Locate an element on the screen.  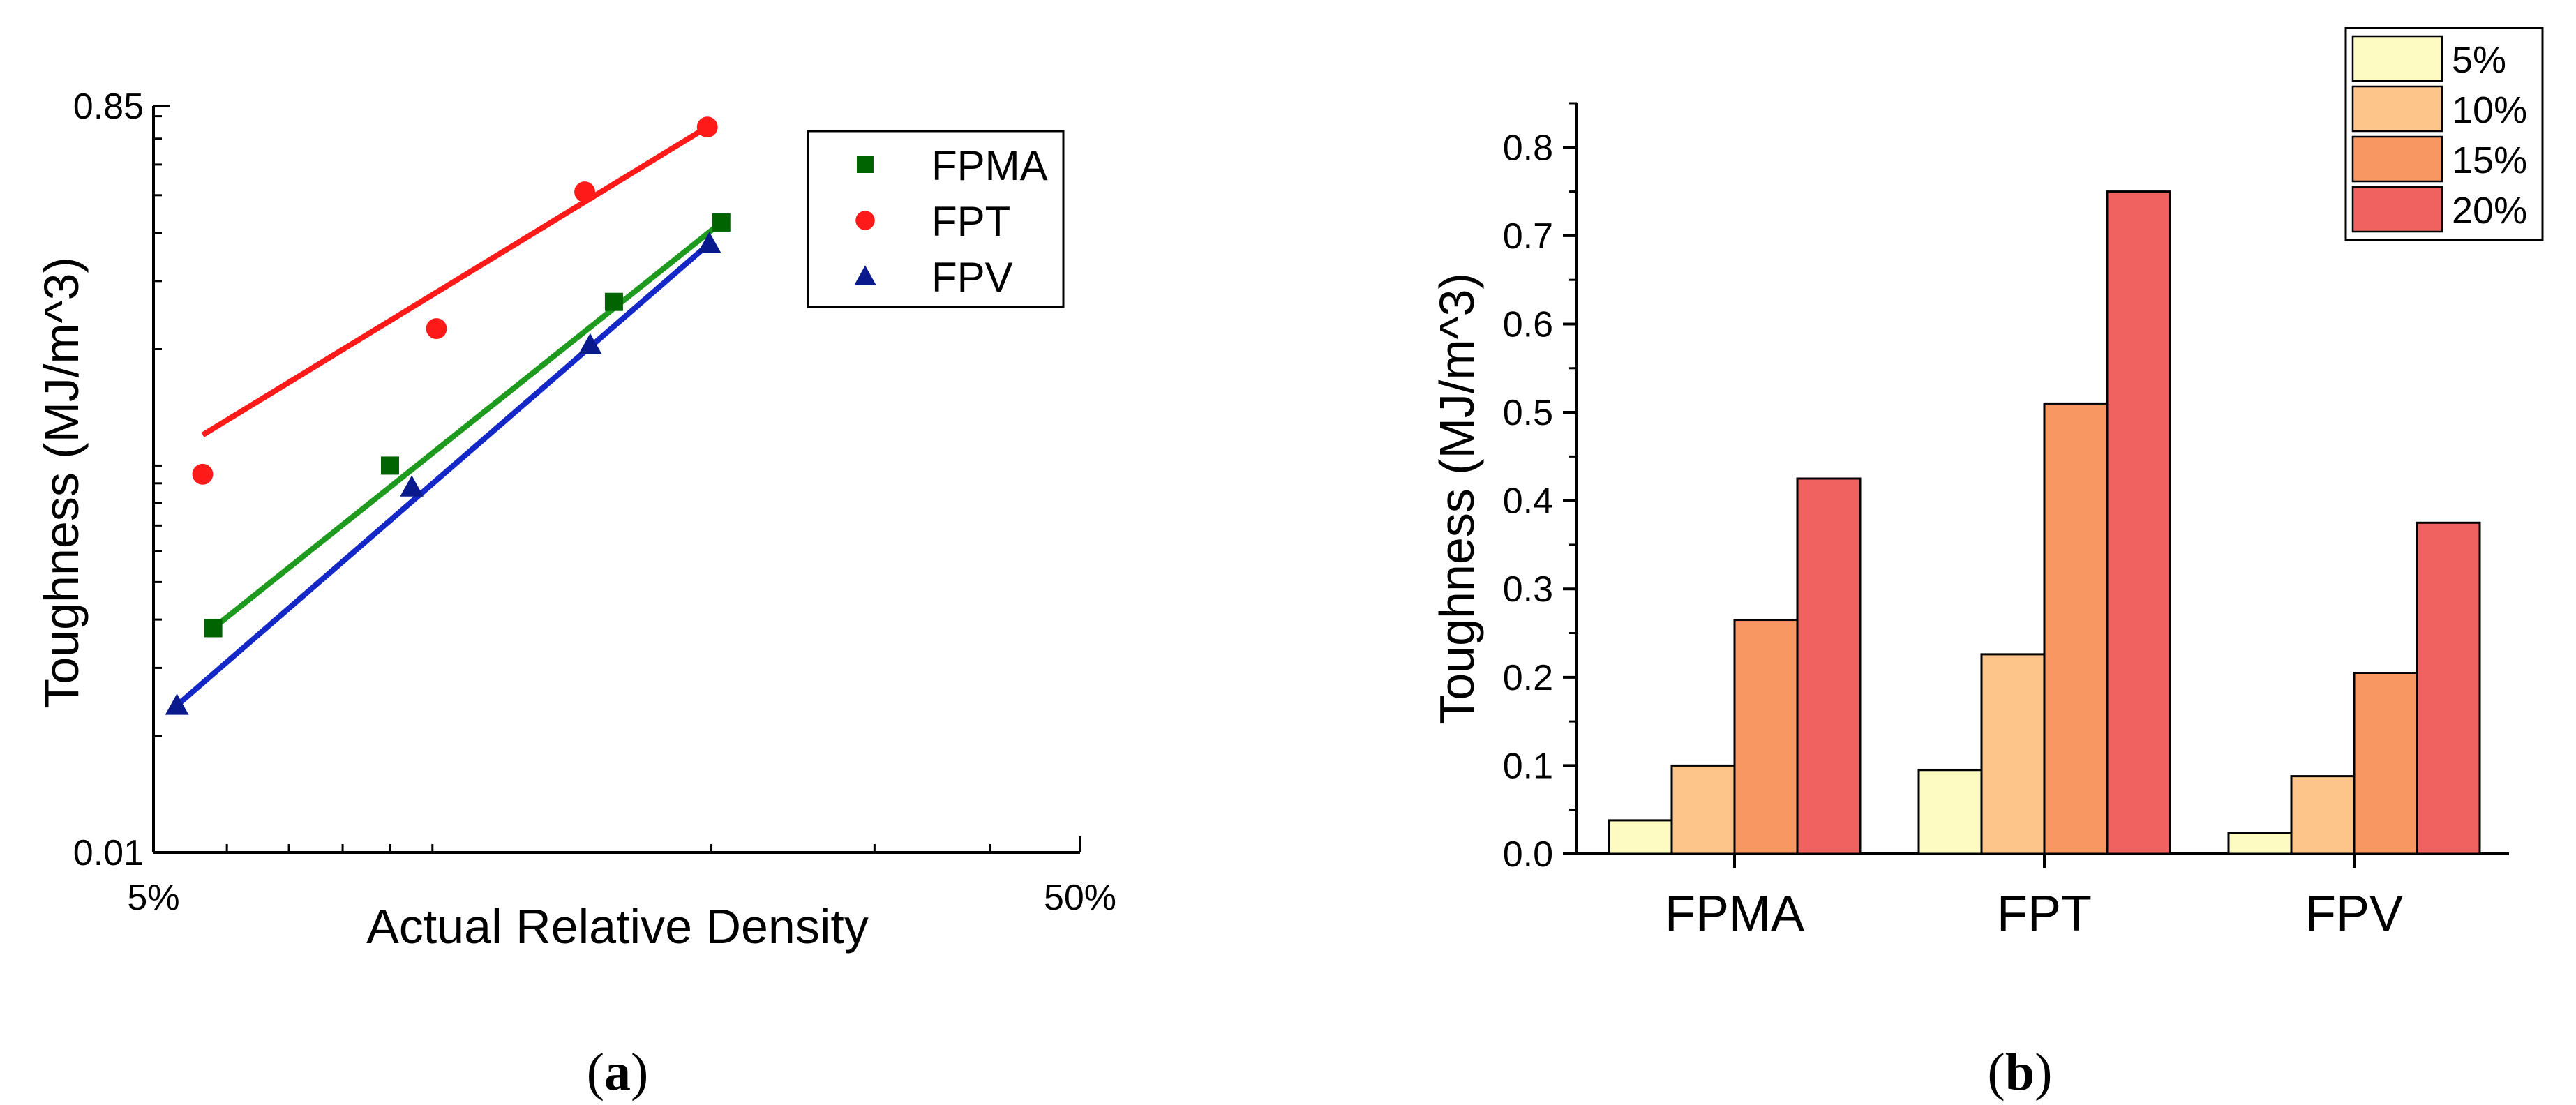
chart-b-y-tick-label: 0.6 is located at coordinates (1528, 324).